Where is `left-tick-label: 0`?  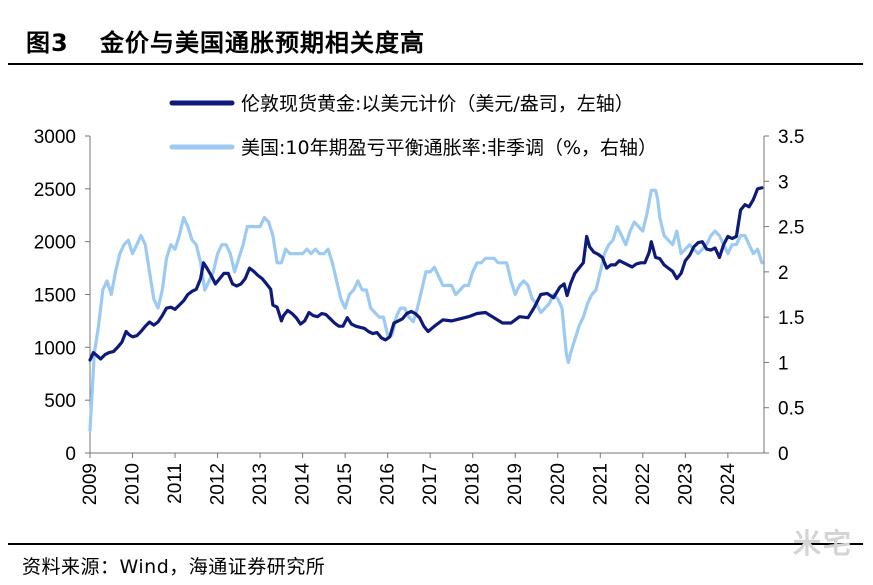
left-tick-label: 0 is located at coordinates (70, 454).